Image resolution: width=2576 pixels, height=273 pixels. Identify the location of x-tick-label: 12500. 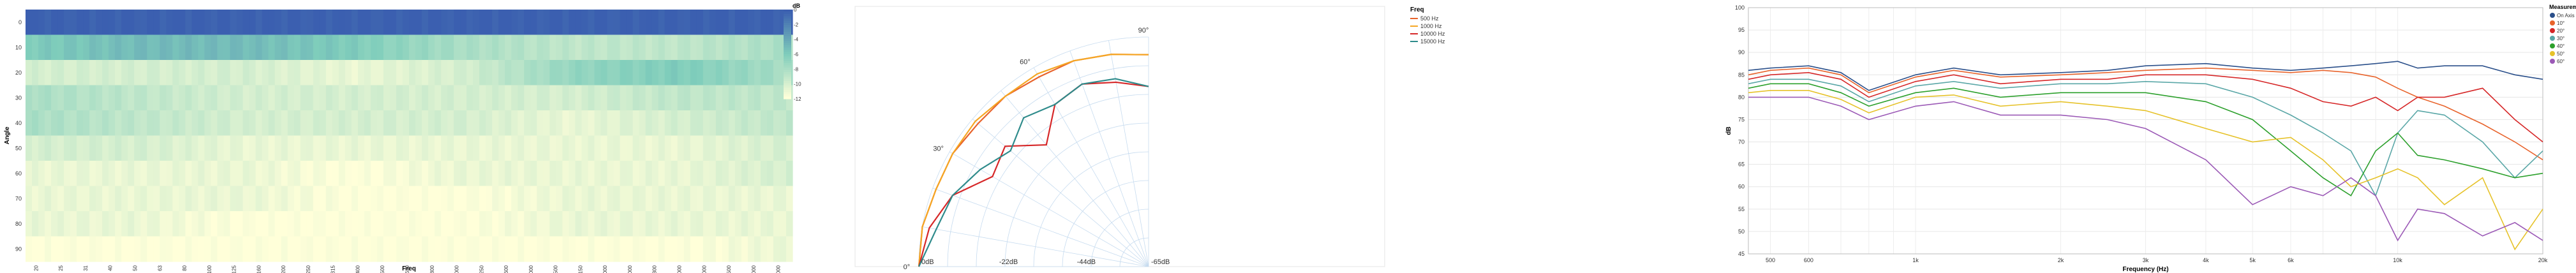
(729, 269).